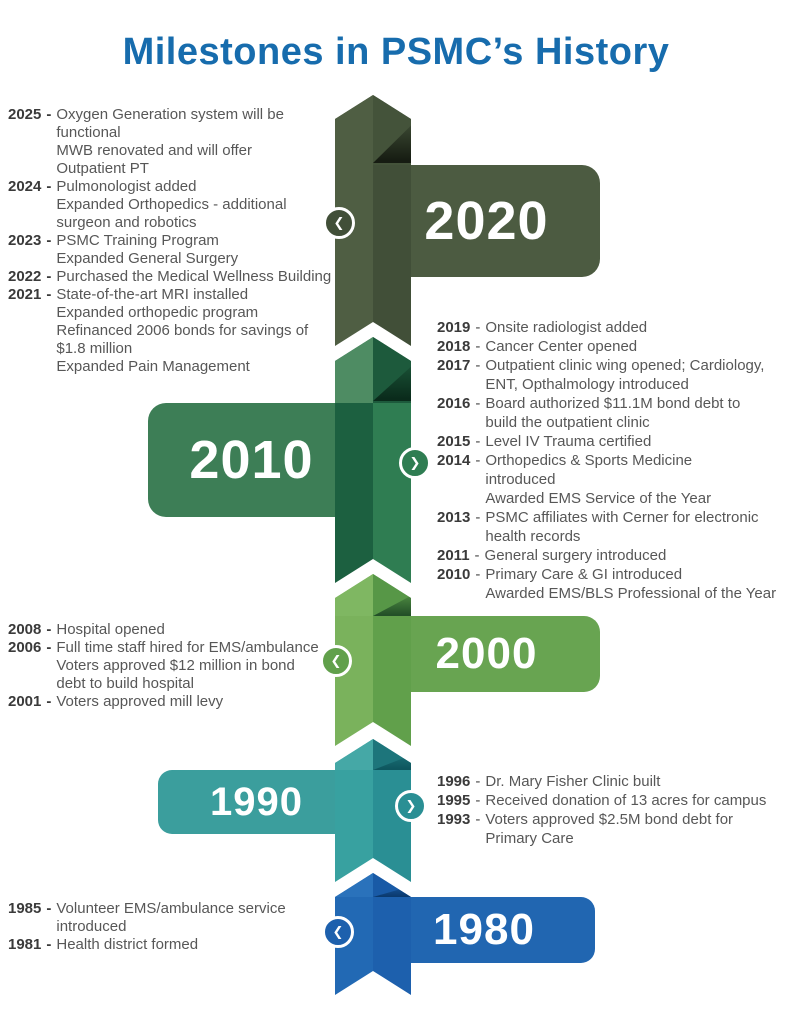 The image size is (792, 1024). I want to click on segment-2000s: 2000 ❮, so click(460, 660).